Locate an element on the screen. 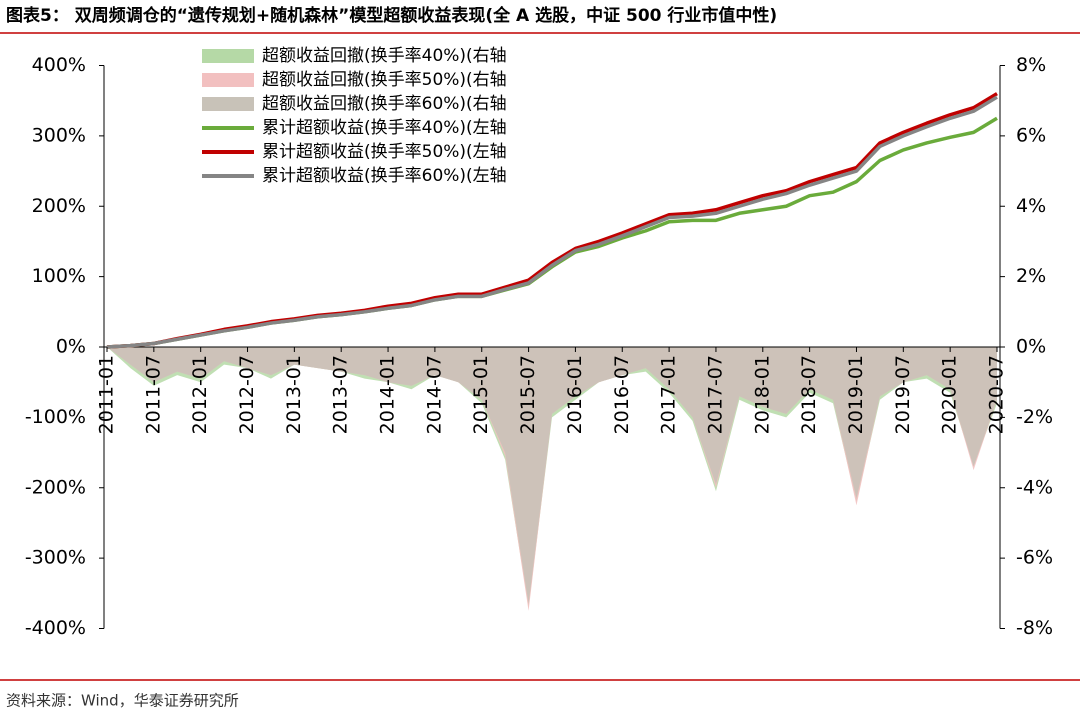 Image resolution: width=1080 pixels, height=721 pixels. y-tick-label: -300% is located at coordinates (55, 558).